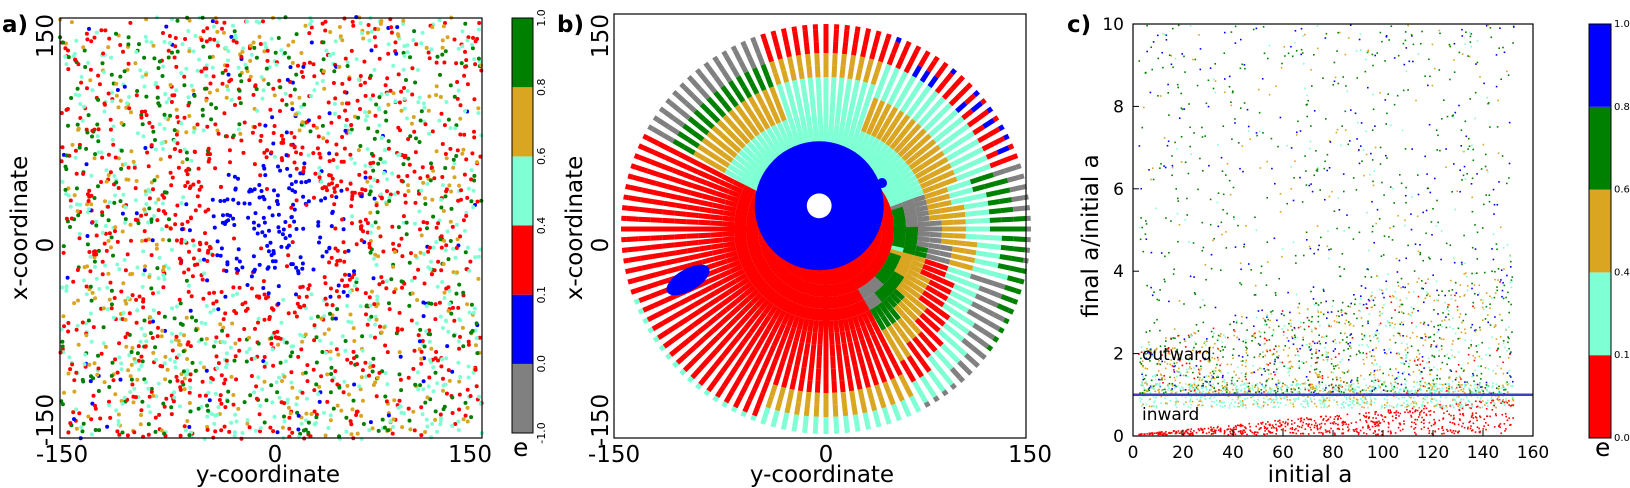 The width and height of the screenshot is (1630, 488). Describe the element at coordinates (541, 295) in the screenshot. I see `panel-a-colorbar-tick: 0.1` at that location.